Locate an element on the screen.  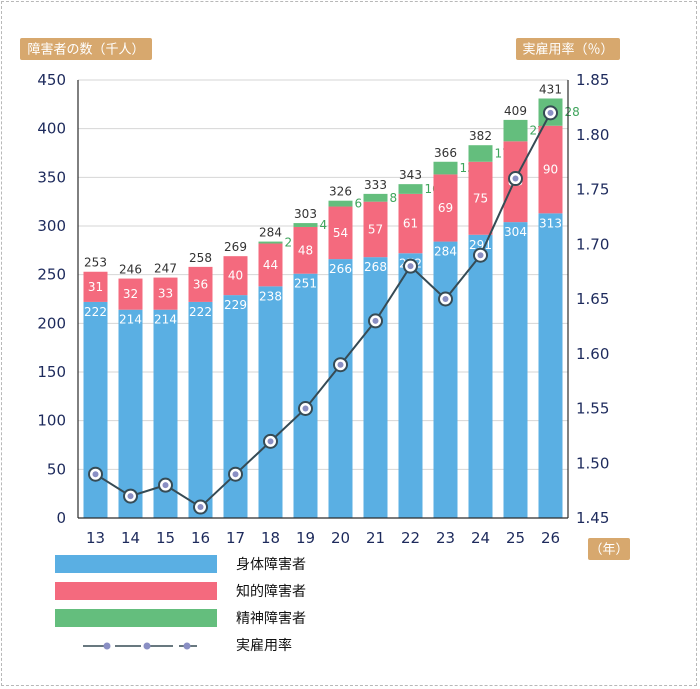
x-tick-22: 22 is located at coordinates (410, 538).